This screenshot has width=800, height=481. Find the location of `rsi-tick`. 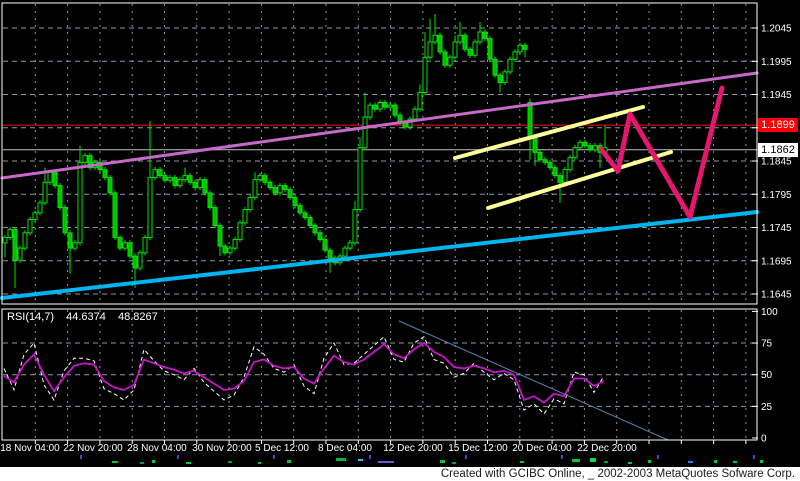

rsi-tick is located at coordinates (755, 438).